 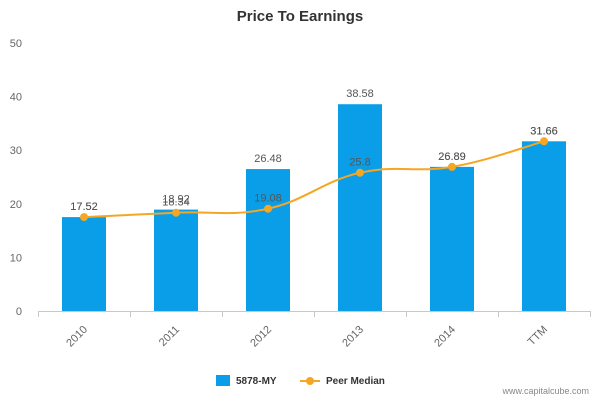 I want to click on legend-label-line: Peer Median, so click(x=355, y=381).